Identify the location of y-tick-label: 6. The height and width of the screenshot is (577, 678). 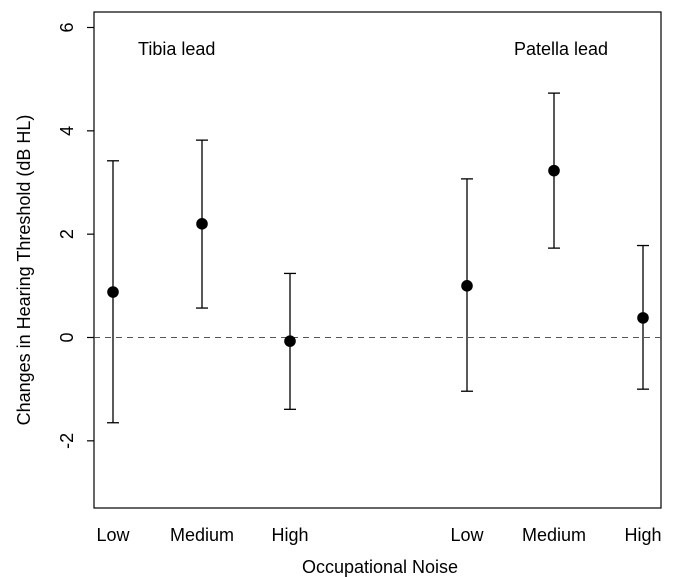
(67, 27).